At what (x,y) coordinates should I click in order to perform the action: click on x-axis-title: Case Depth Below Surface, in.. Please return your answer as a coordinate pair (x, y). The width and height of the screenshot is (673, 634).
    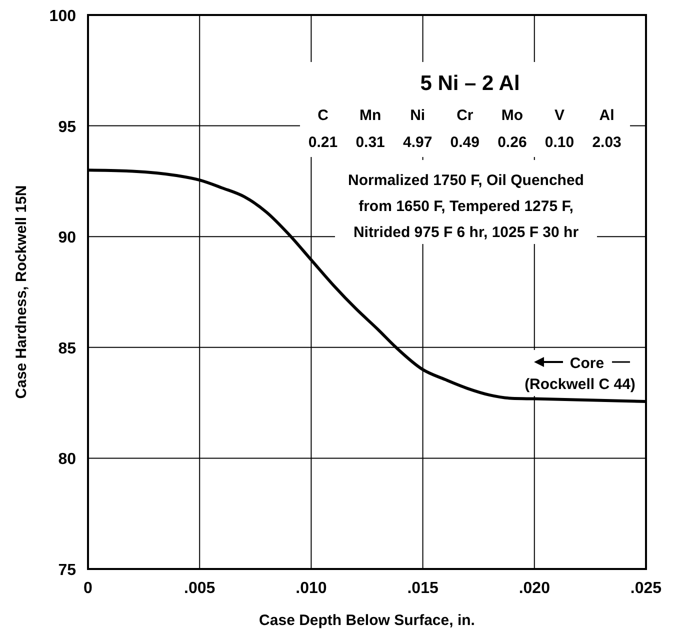
    Looking at the image, I should click on (367, 620).